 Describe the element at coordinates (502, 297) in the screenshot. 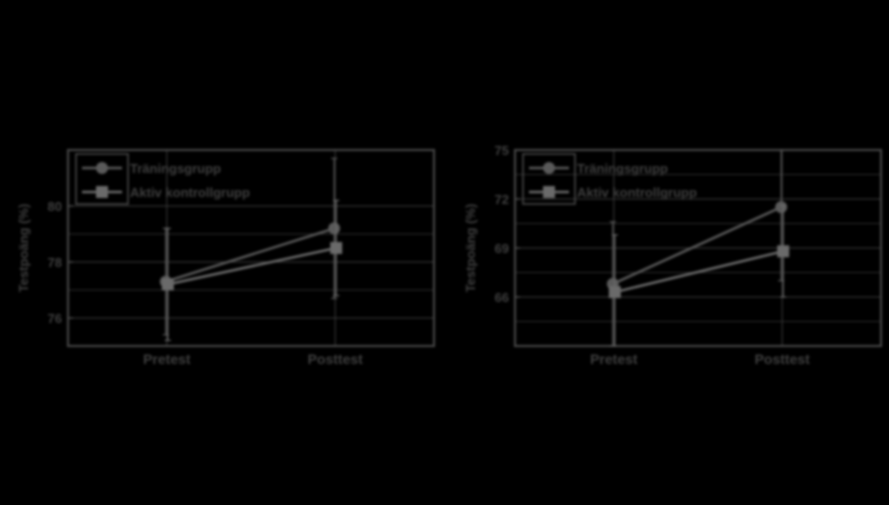

I see `y-tick-label: 66` at that location.